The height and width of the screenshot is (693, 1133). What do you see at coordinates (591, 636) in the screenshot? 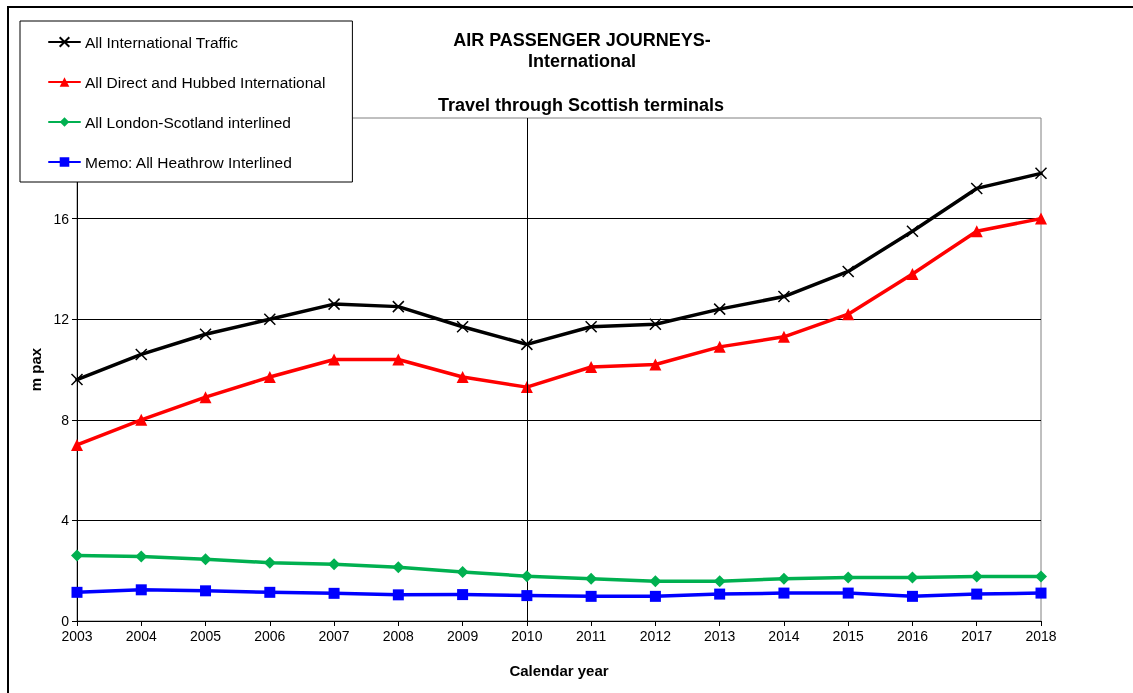
I see `x-tick-label: 2011` at bounding box center [591, 636].